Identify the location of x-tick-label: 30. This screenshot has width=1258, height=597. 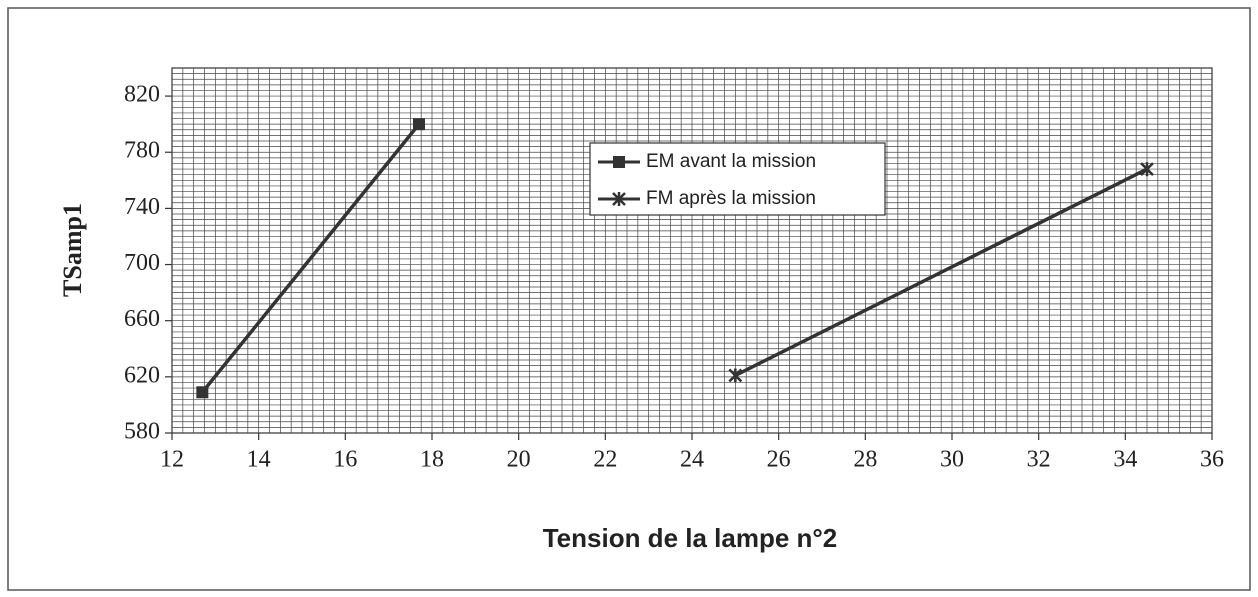
(952, 460).